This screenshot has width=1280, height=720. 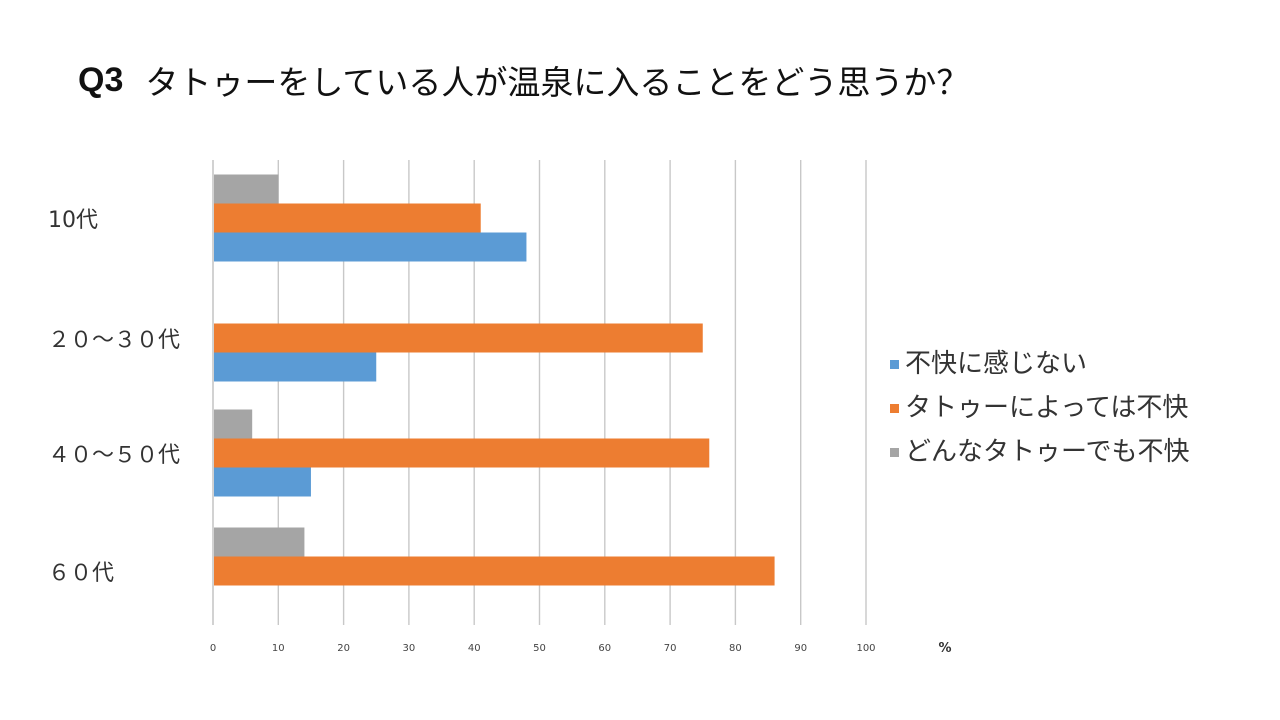 I want to click on y-category-label: ４０〜５０代, so click(x=114, y=455).